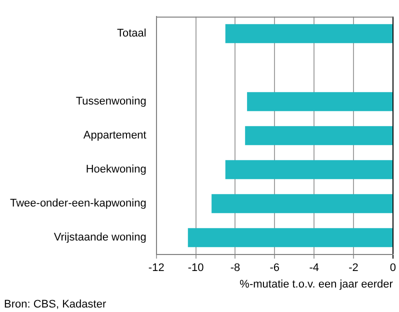 The height and width of the screenshot is (312, 399). Describe the element at coordinates (100, 238) in the screenshot. I see `y-tick-label: Vrijstaande woning` at that location.